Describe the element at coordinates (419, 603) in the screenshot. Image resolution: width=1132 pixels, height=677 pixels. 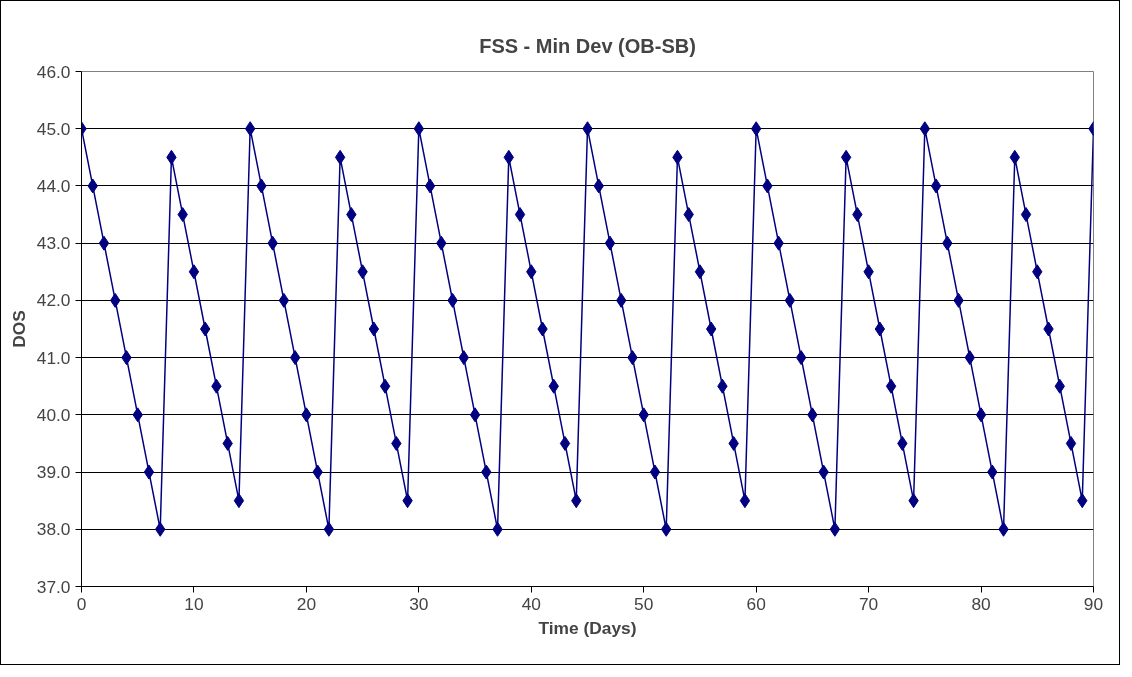
I see `x-tick-label: 30` at that location.